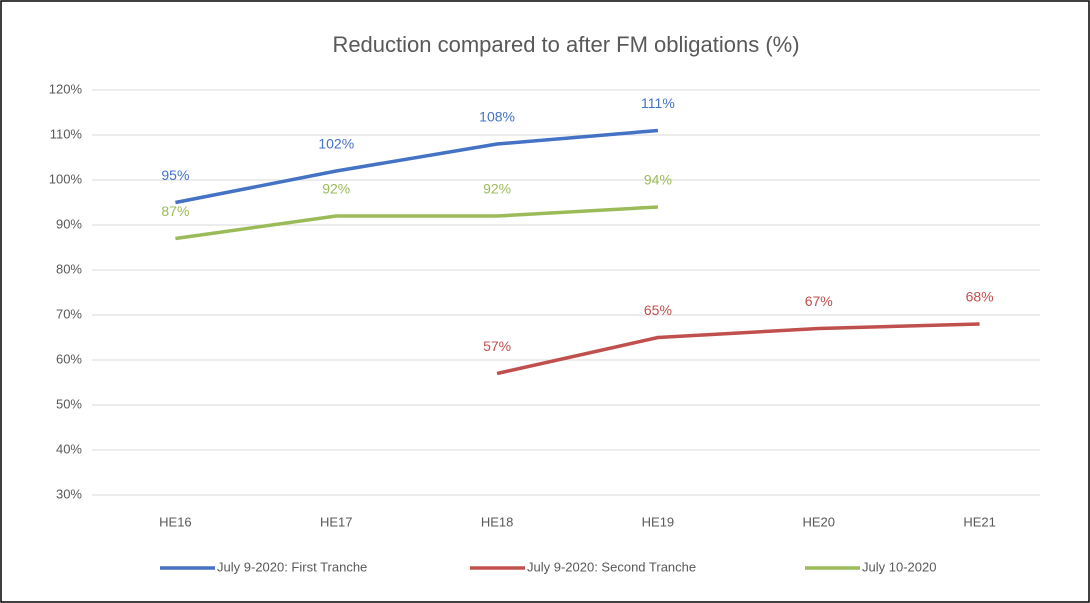  Describe the element at coordinates (611, 566) in the screenshot. I see `legend-label: July 9-2020: Second Tranche` at that location.